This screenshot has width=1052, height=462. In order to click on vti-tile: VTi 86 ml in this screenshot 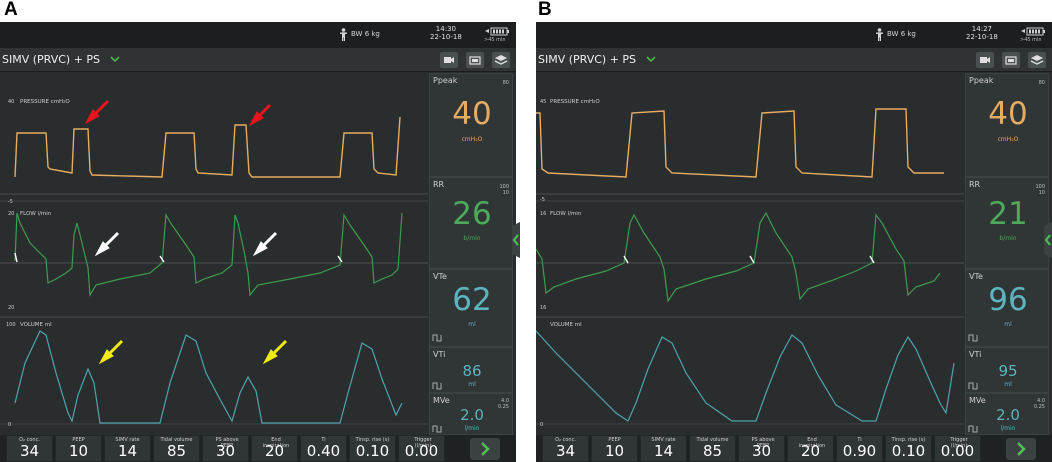, I will do `click(471, 370)`.